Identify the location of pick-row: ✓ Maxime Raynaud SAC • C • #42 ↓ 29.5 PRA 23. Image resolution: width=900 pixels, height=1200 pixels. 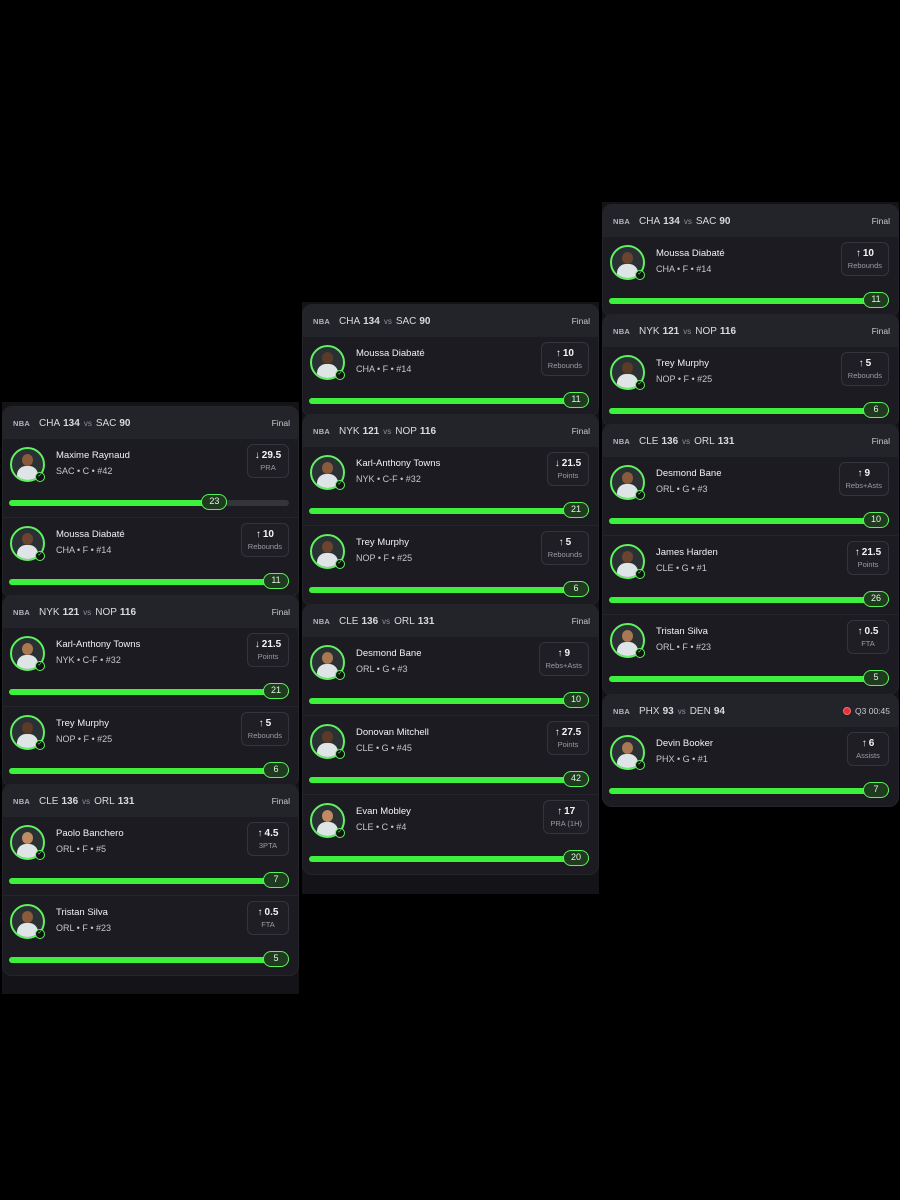
(150, 478).